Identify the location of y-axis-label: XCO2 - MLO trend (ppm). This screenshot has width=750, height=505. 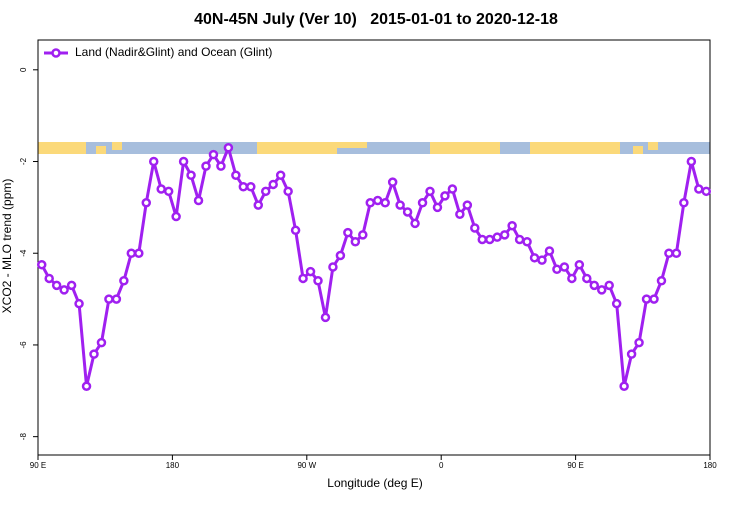
(7, 246).